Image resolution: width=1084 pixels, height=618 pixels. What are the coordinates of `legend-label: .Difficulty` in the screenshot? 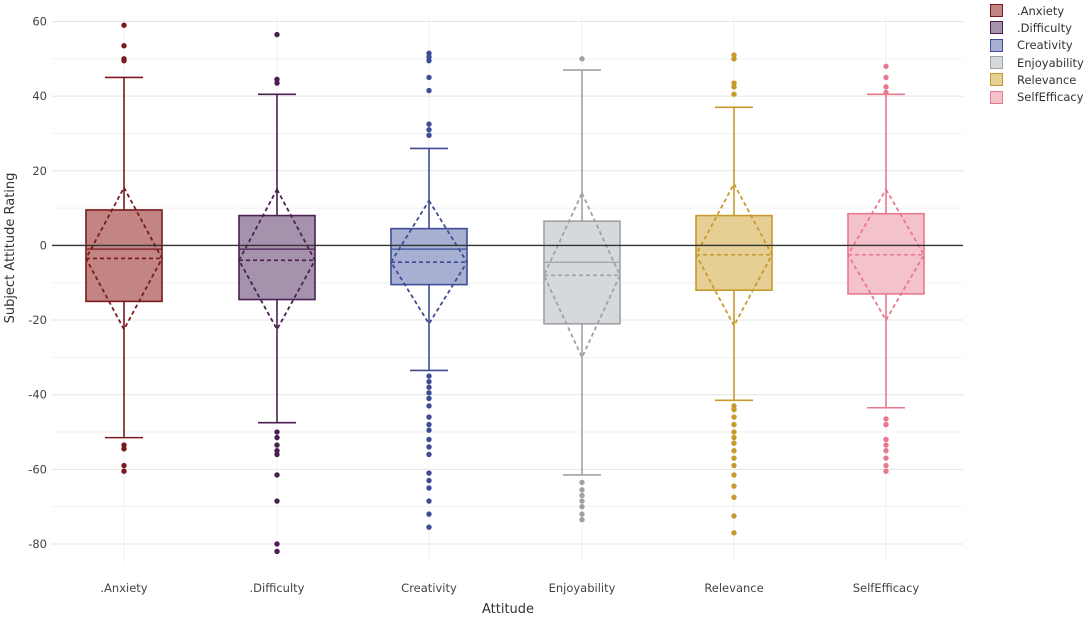 It's located at (1044, 27).